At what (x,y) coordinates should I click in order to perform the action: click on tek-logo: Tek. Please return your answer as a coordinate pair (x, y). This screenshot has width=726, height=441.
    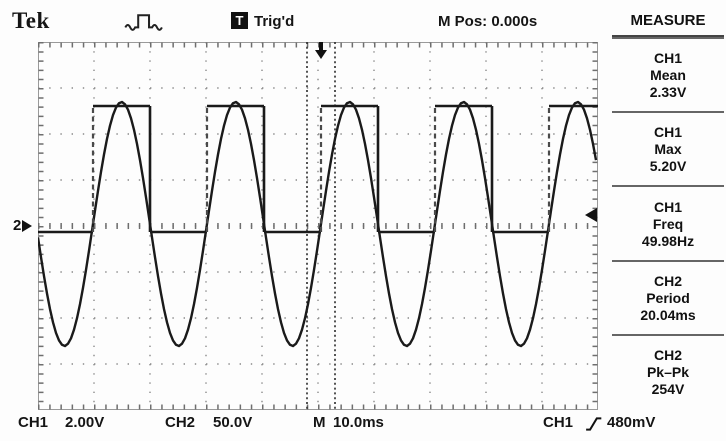
    Looking at the image, I should click on (31, 20).